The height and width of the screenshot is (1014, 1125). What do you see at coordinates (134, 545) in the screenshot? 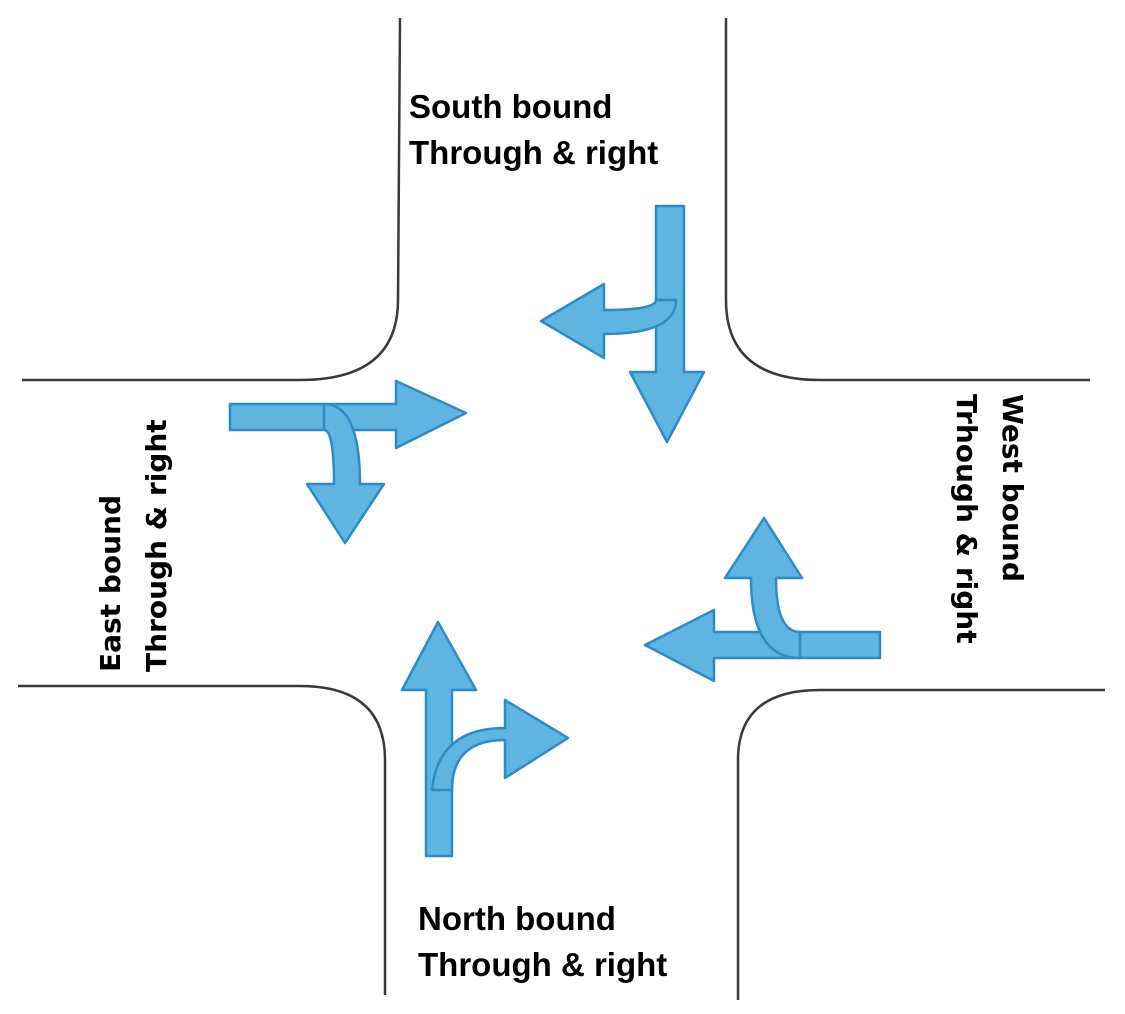
I see `eastbound-label: East bound Through & right` at bounding box center [134, 545].